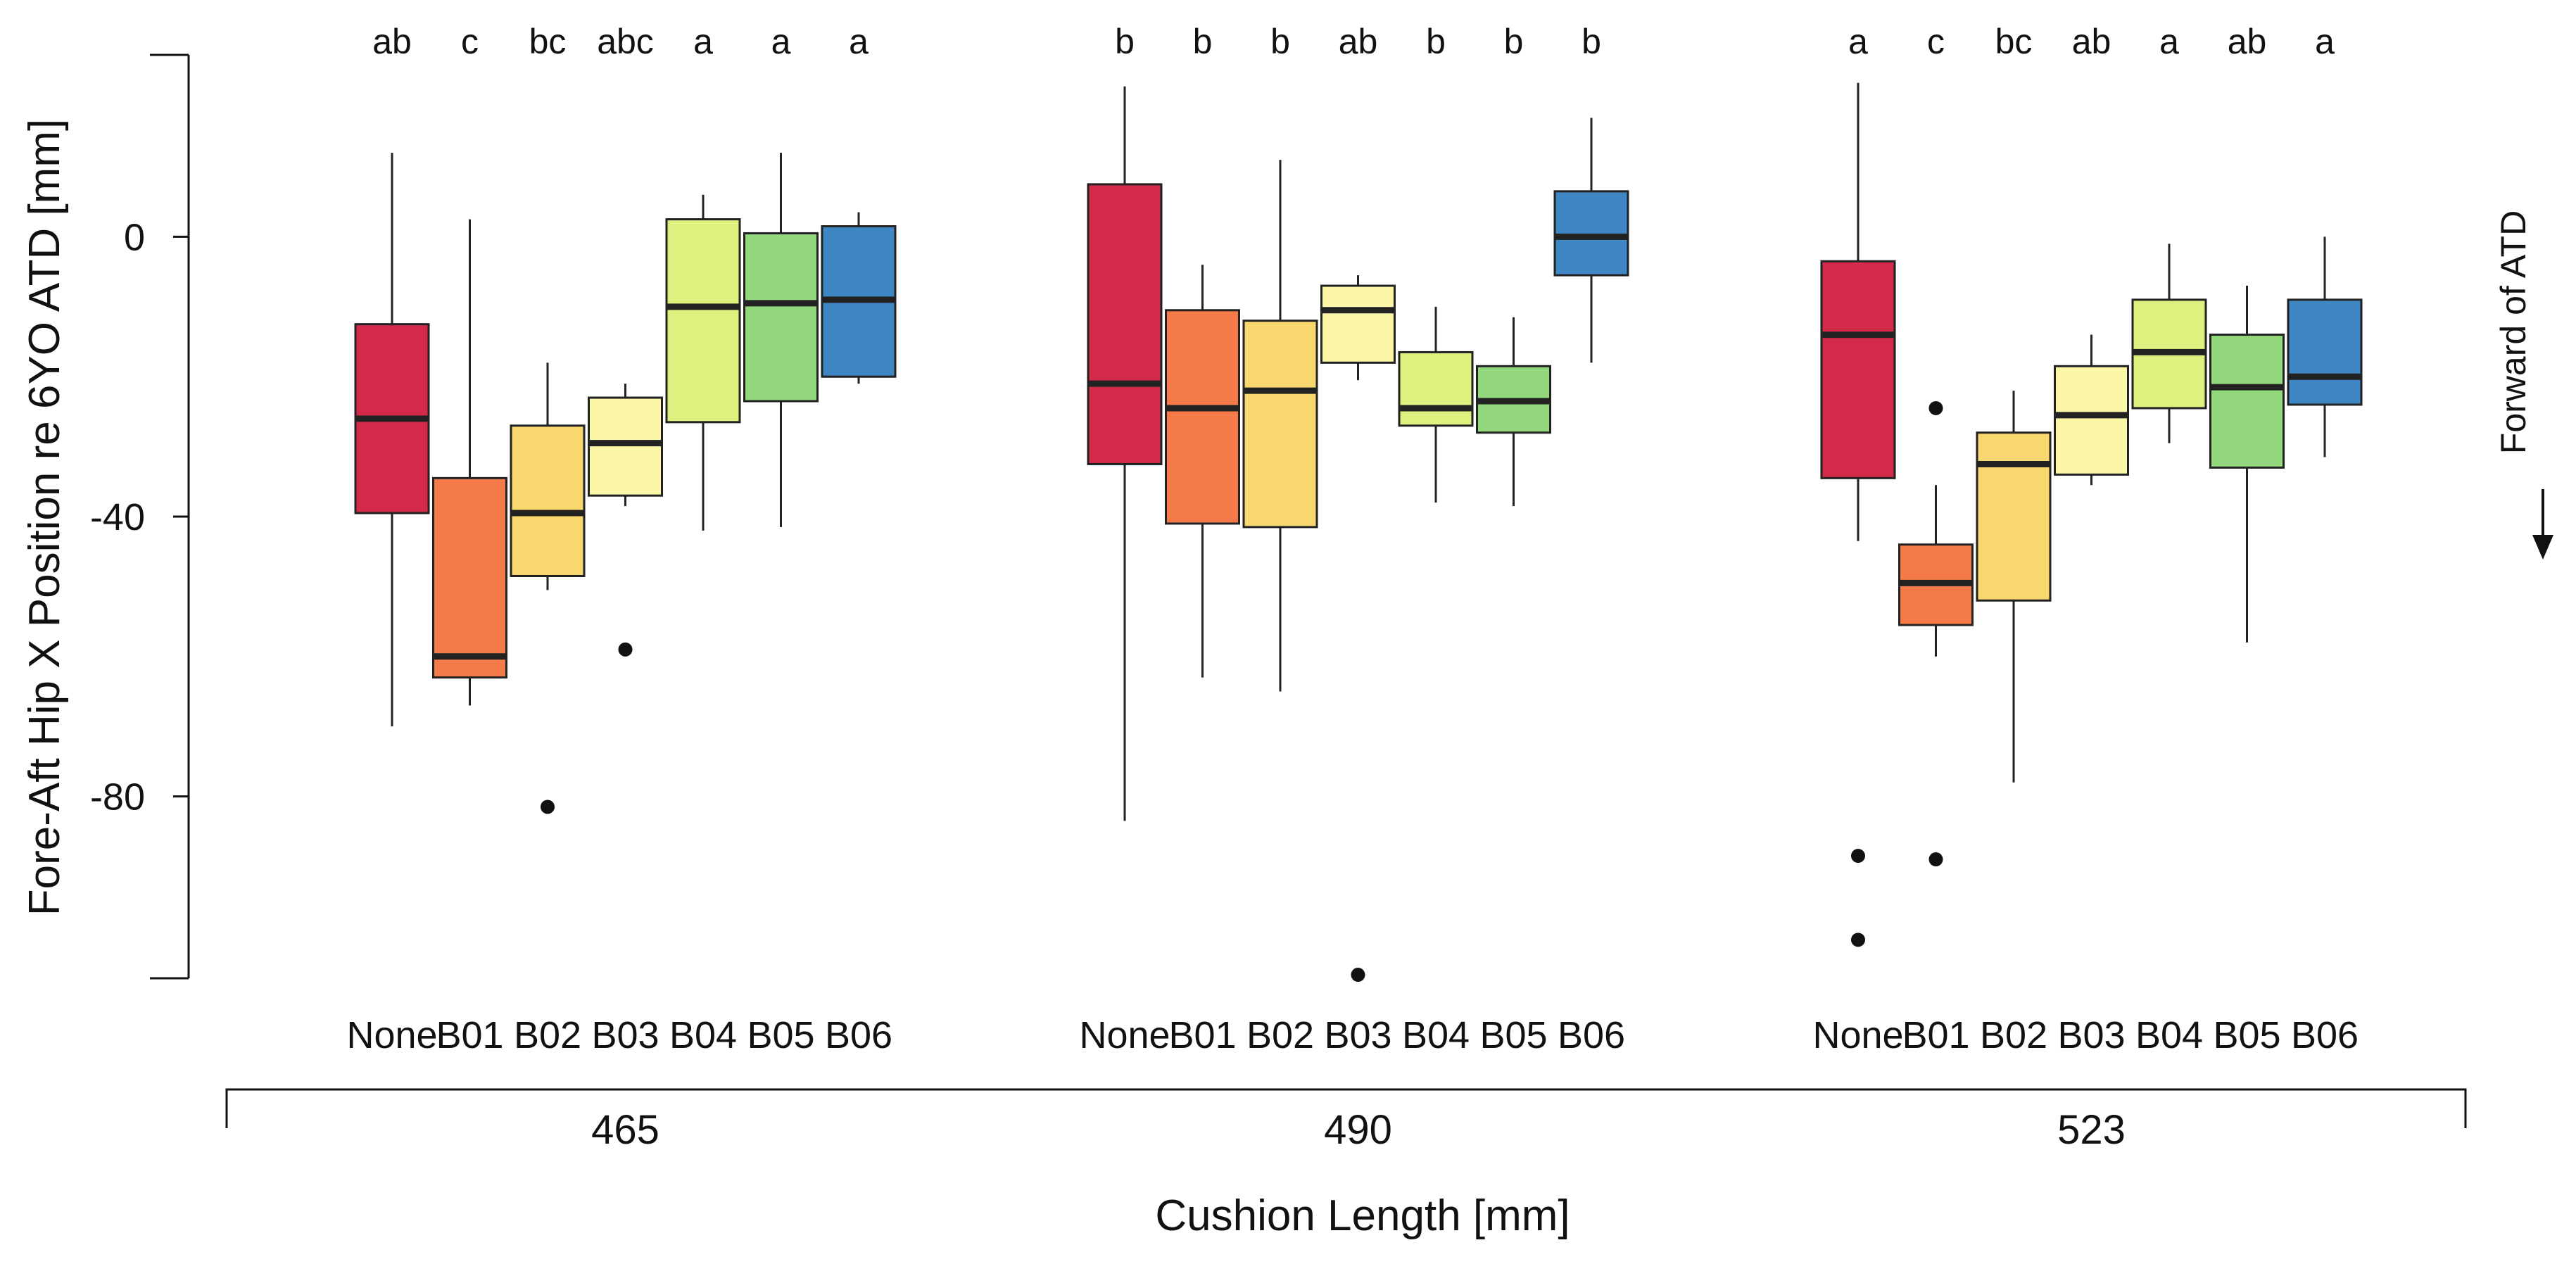 This screenshot has width=2576, height=1264. Describe the element at coordinates (1358, 1130) in the screenshot. I see `group-label: 490` at that location.